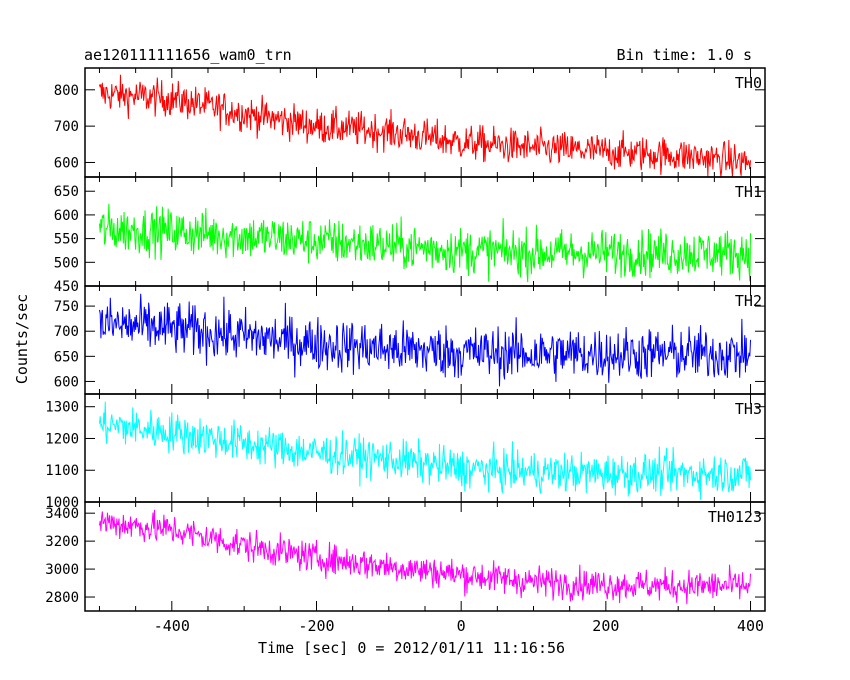  Describe the element at coordinates (66, 240) in the screenshot. I see `y-tick-label-th1: 550` at that location.